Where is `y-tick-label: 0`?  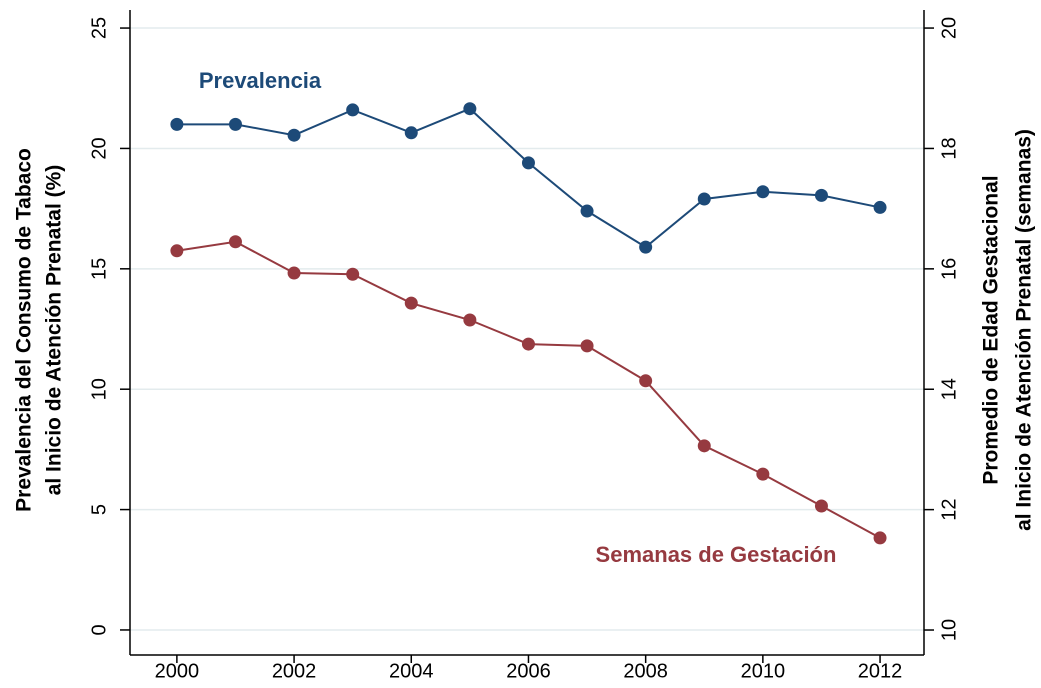
y-tick-label: 0 is located at coordinates (99, 629).